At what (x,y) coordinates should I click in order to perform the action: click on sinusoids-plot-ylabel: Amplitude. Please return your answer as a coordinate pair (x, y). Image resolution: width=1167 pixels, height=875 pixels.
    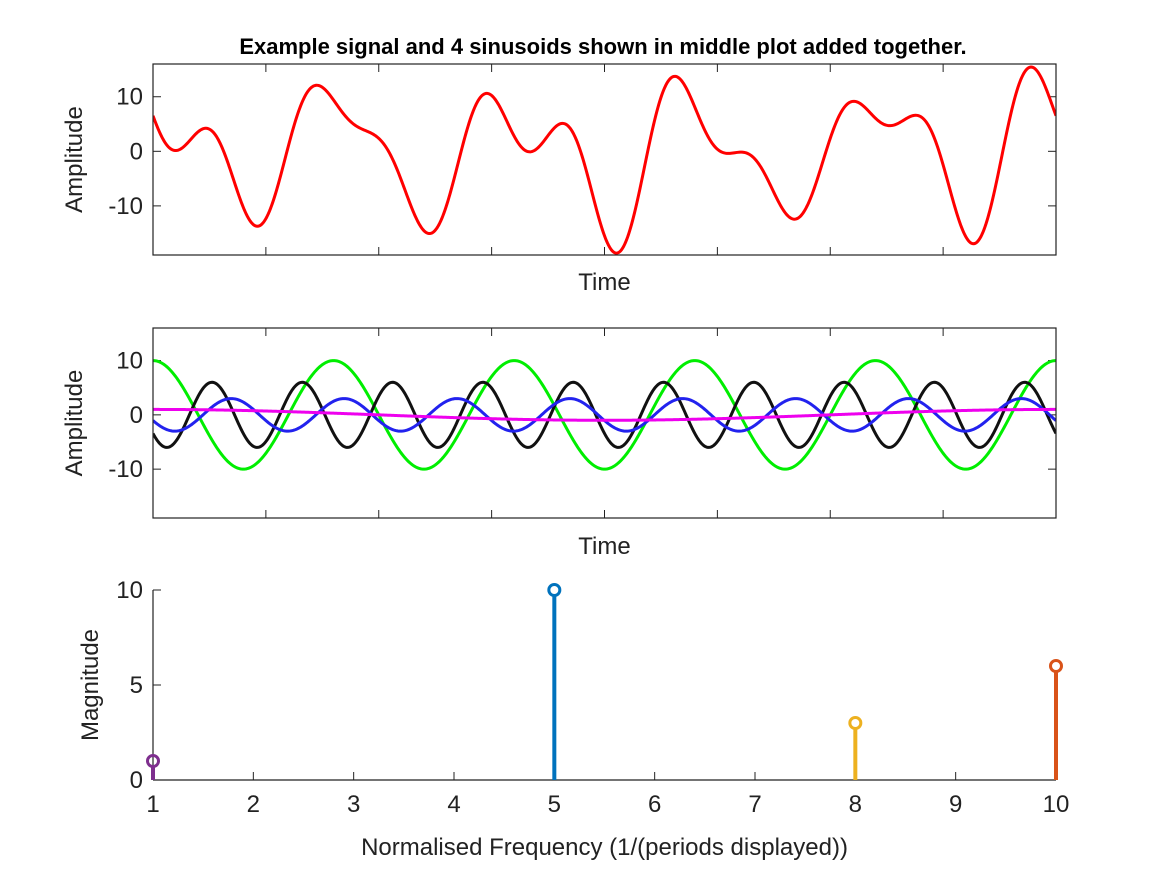
    Looking at the image, I should click on (74, 423).